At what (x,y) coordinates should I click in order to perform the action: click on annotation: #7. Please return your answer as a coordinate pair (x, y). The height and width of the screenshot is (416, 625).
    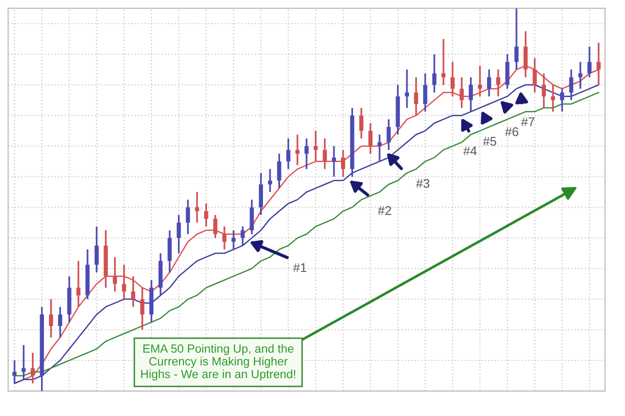
    Looking at the image, I should click on (527, 121).